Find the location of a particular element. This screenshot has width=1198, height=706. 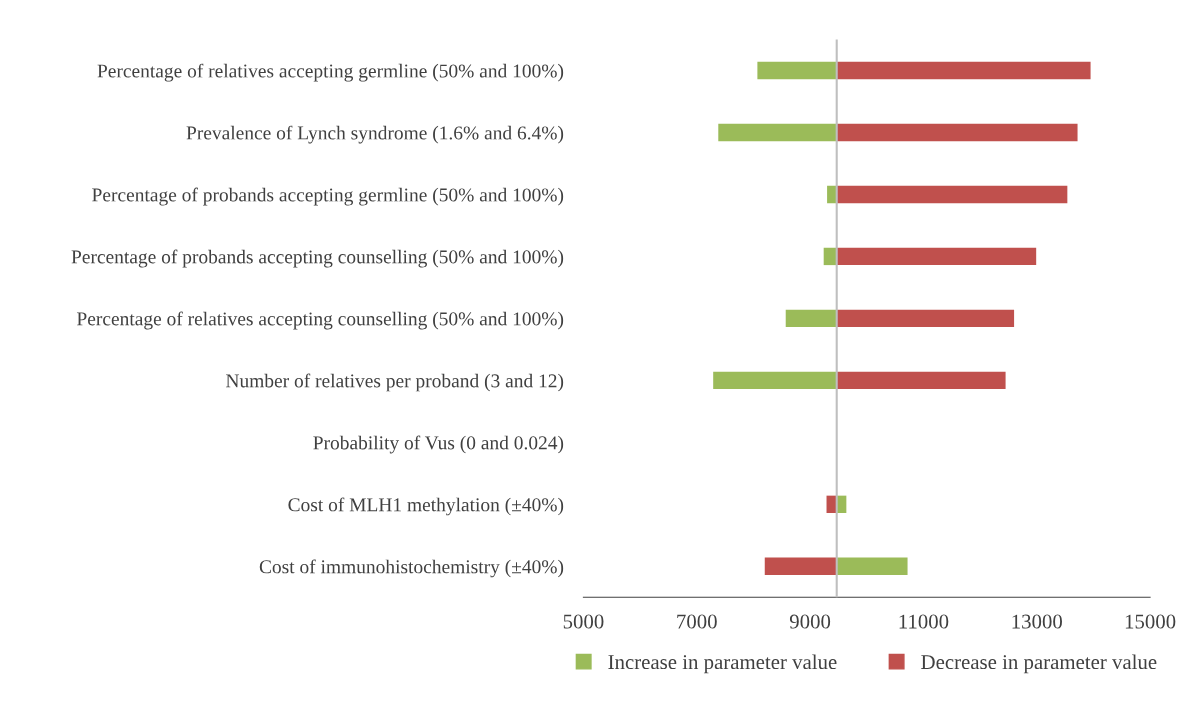

x-tick-label: 11000 is located at coordinates (924, 621).